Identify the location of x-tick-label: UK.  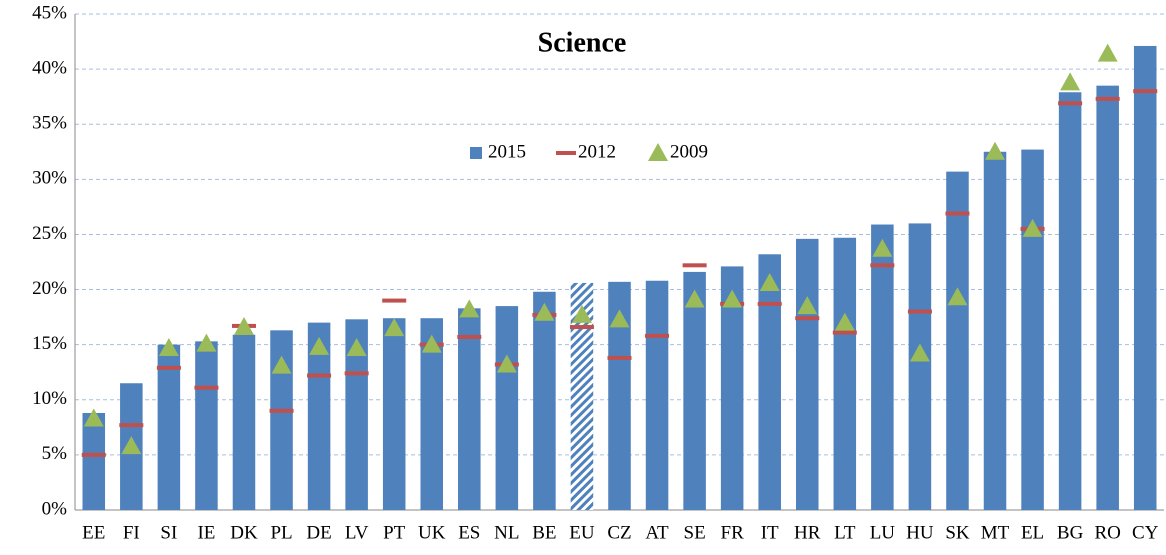
(432, 532).